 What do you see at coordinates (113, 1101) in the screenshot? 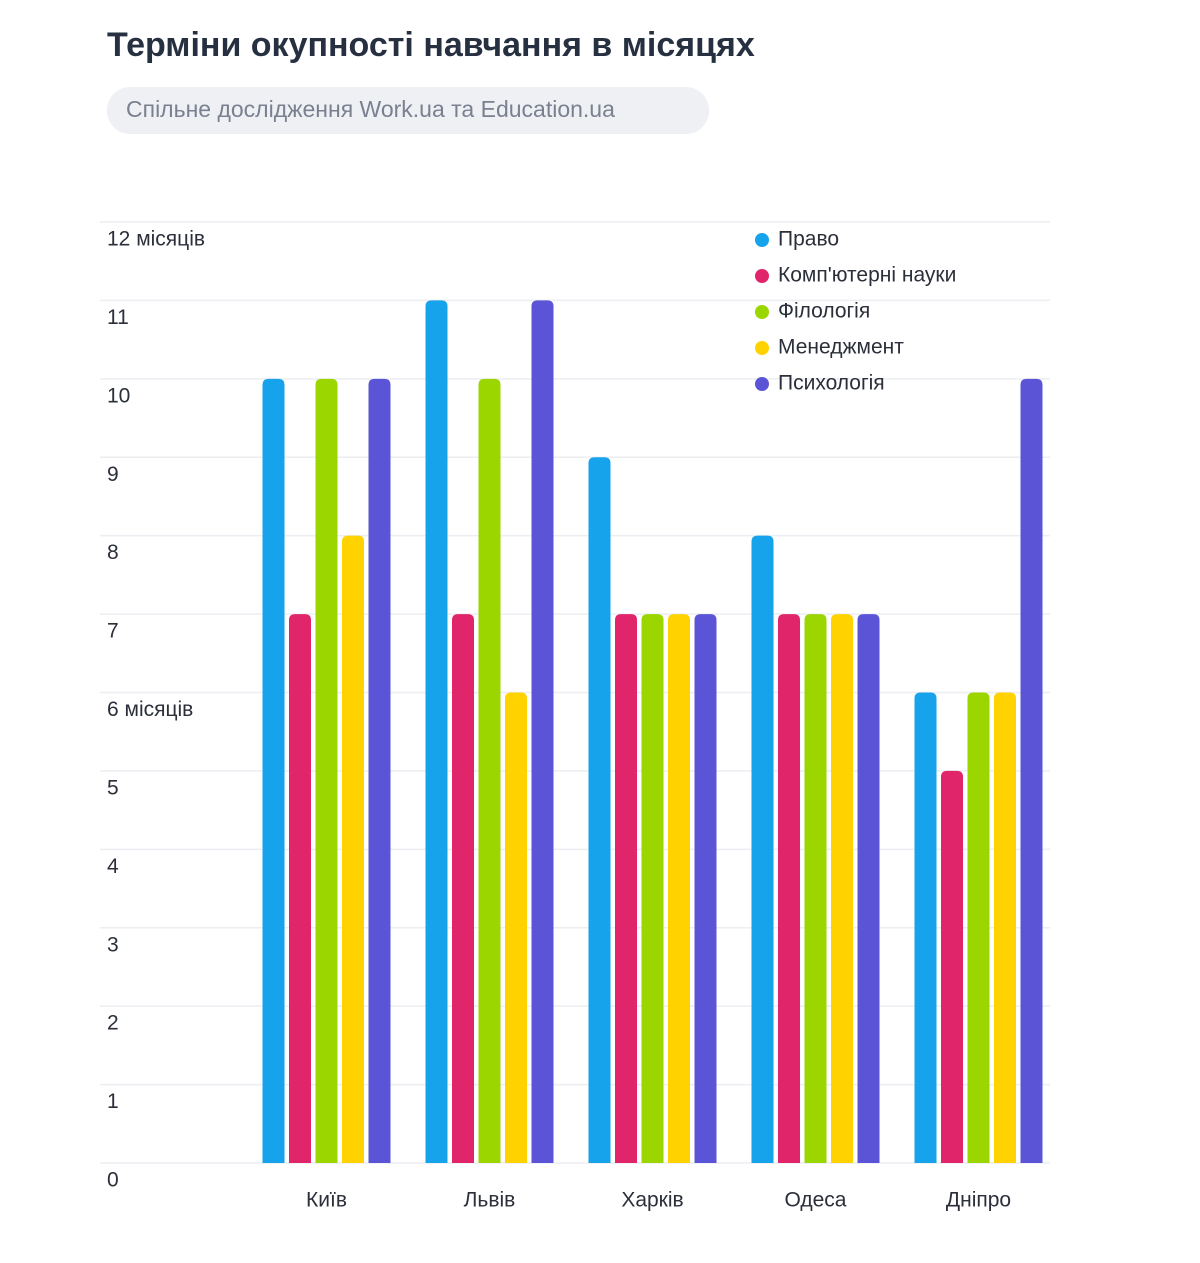
I see `y-tick-label: 1` at bounding box center [113, 1101].